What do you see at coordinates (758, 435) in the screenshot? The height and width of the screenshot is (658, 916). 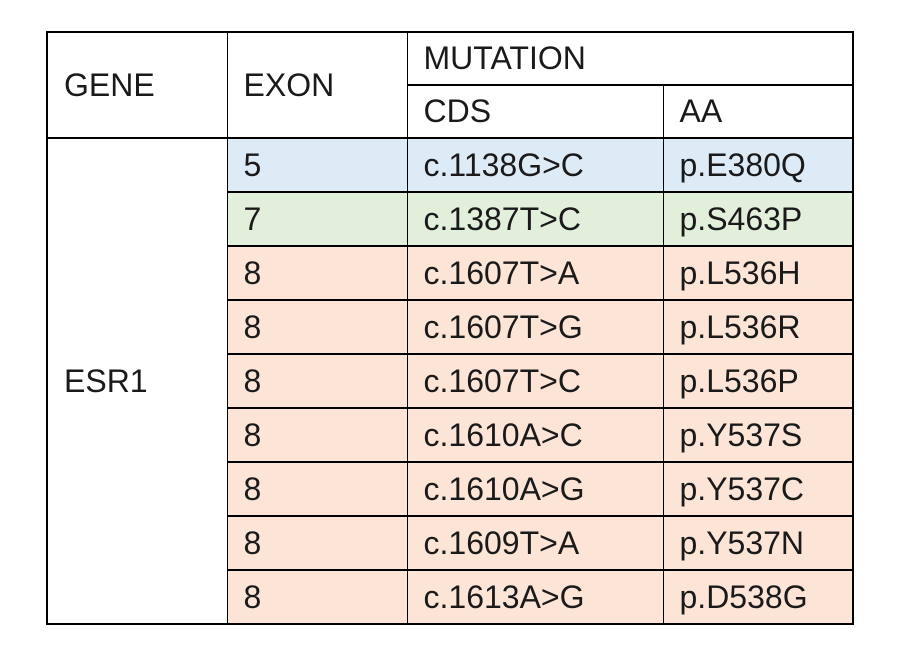 I see `aa-cell: p.Y537S` at bounding box center [758, 435].